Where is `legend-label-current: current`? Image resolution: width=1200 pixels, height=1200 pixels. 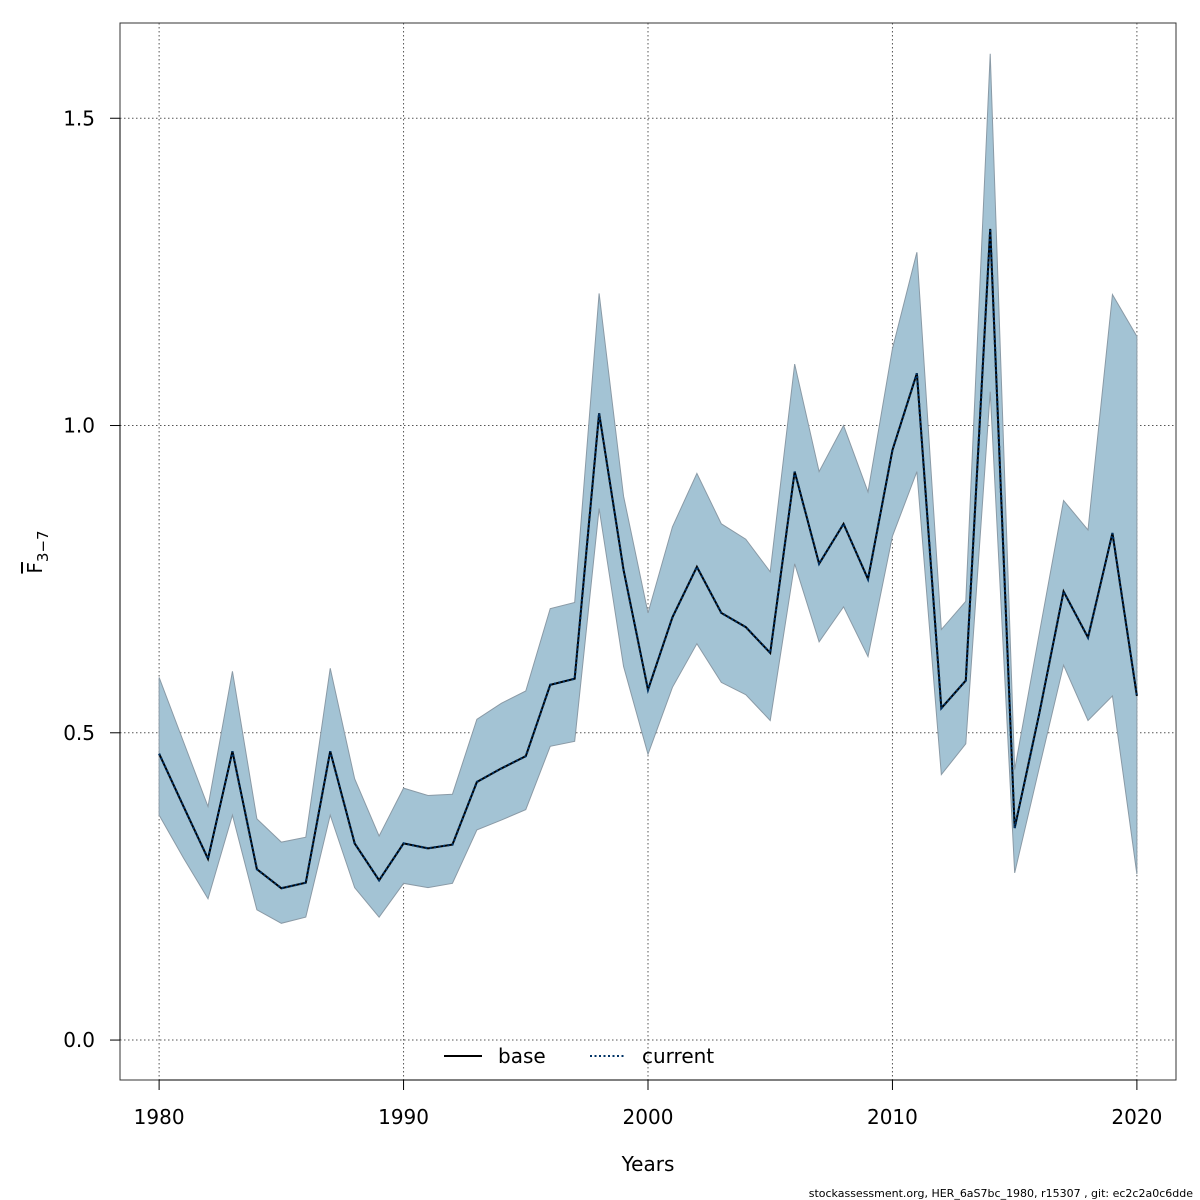 legend-label-current: current is located at coordinates (678, 1056).